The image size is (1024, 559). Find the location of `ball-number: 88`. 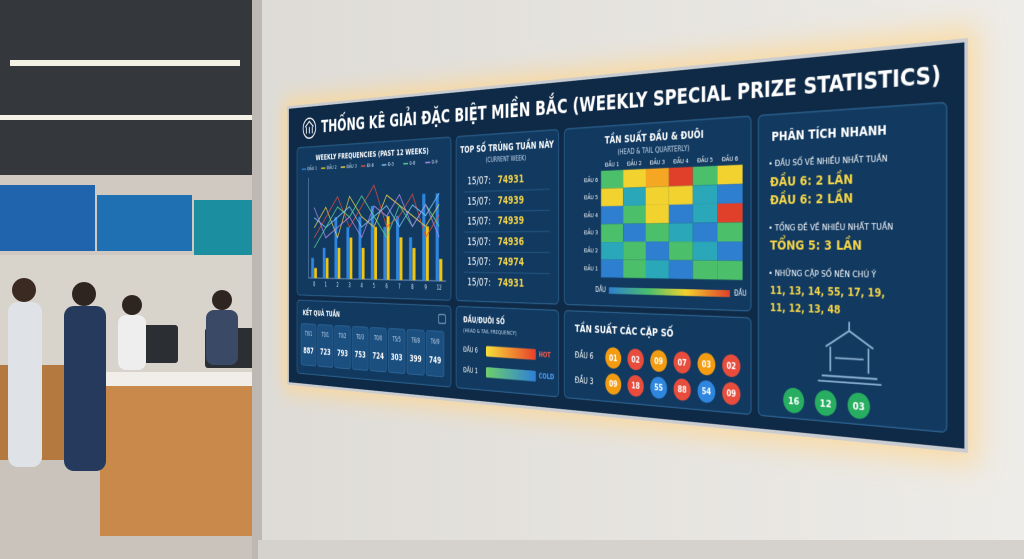

ball-number: 88 is located at coordinates (682, 390).